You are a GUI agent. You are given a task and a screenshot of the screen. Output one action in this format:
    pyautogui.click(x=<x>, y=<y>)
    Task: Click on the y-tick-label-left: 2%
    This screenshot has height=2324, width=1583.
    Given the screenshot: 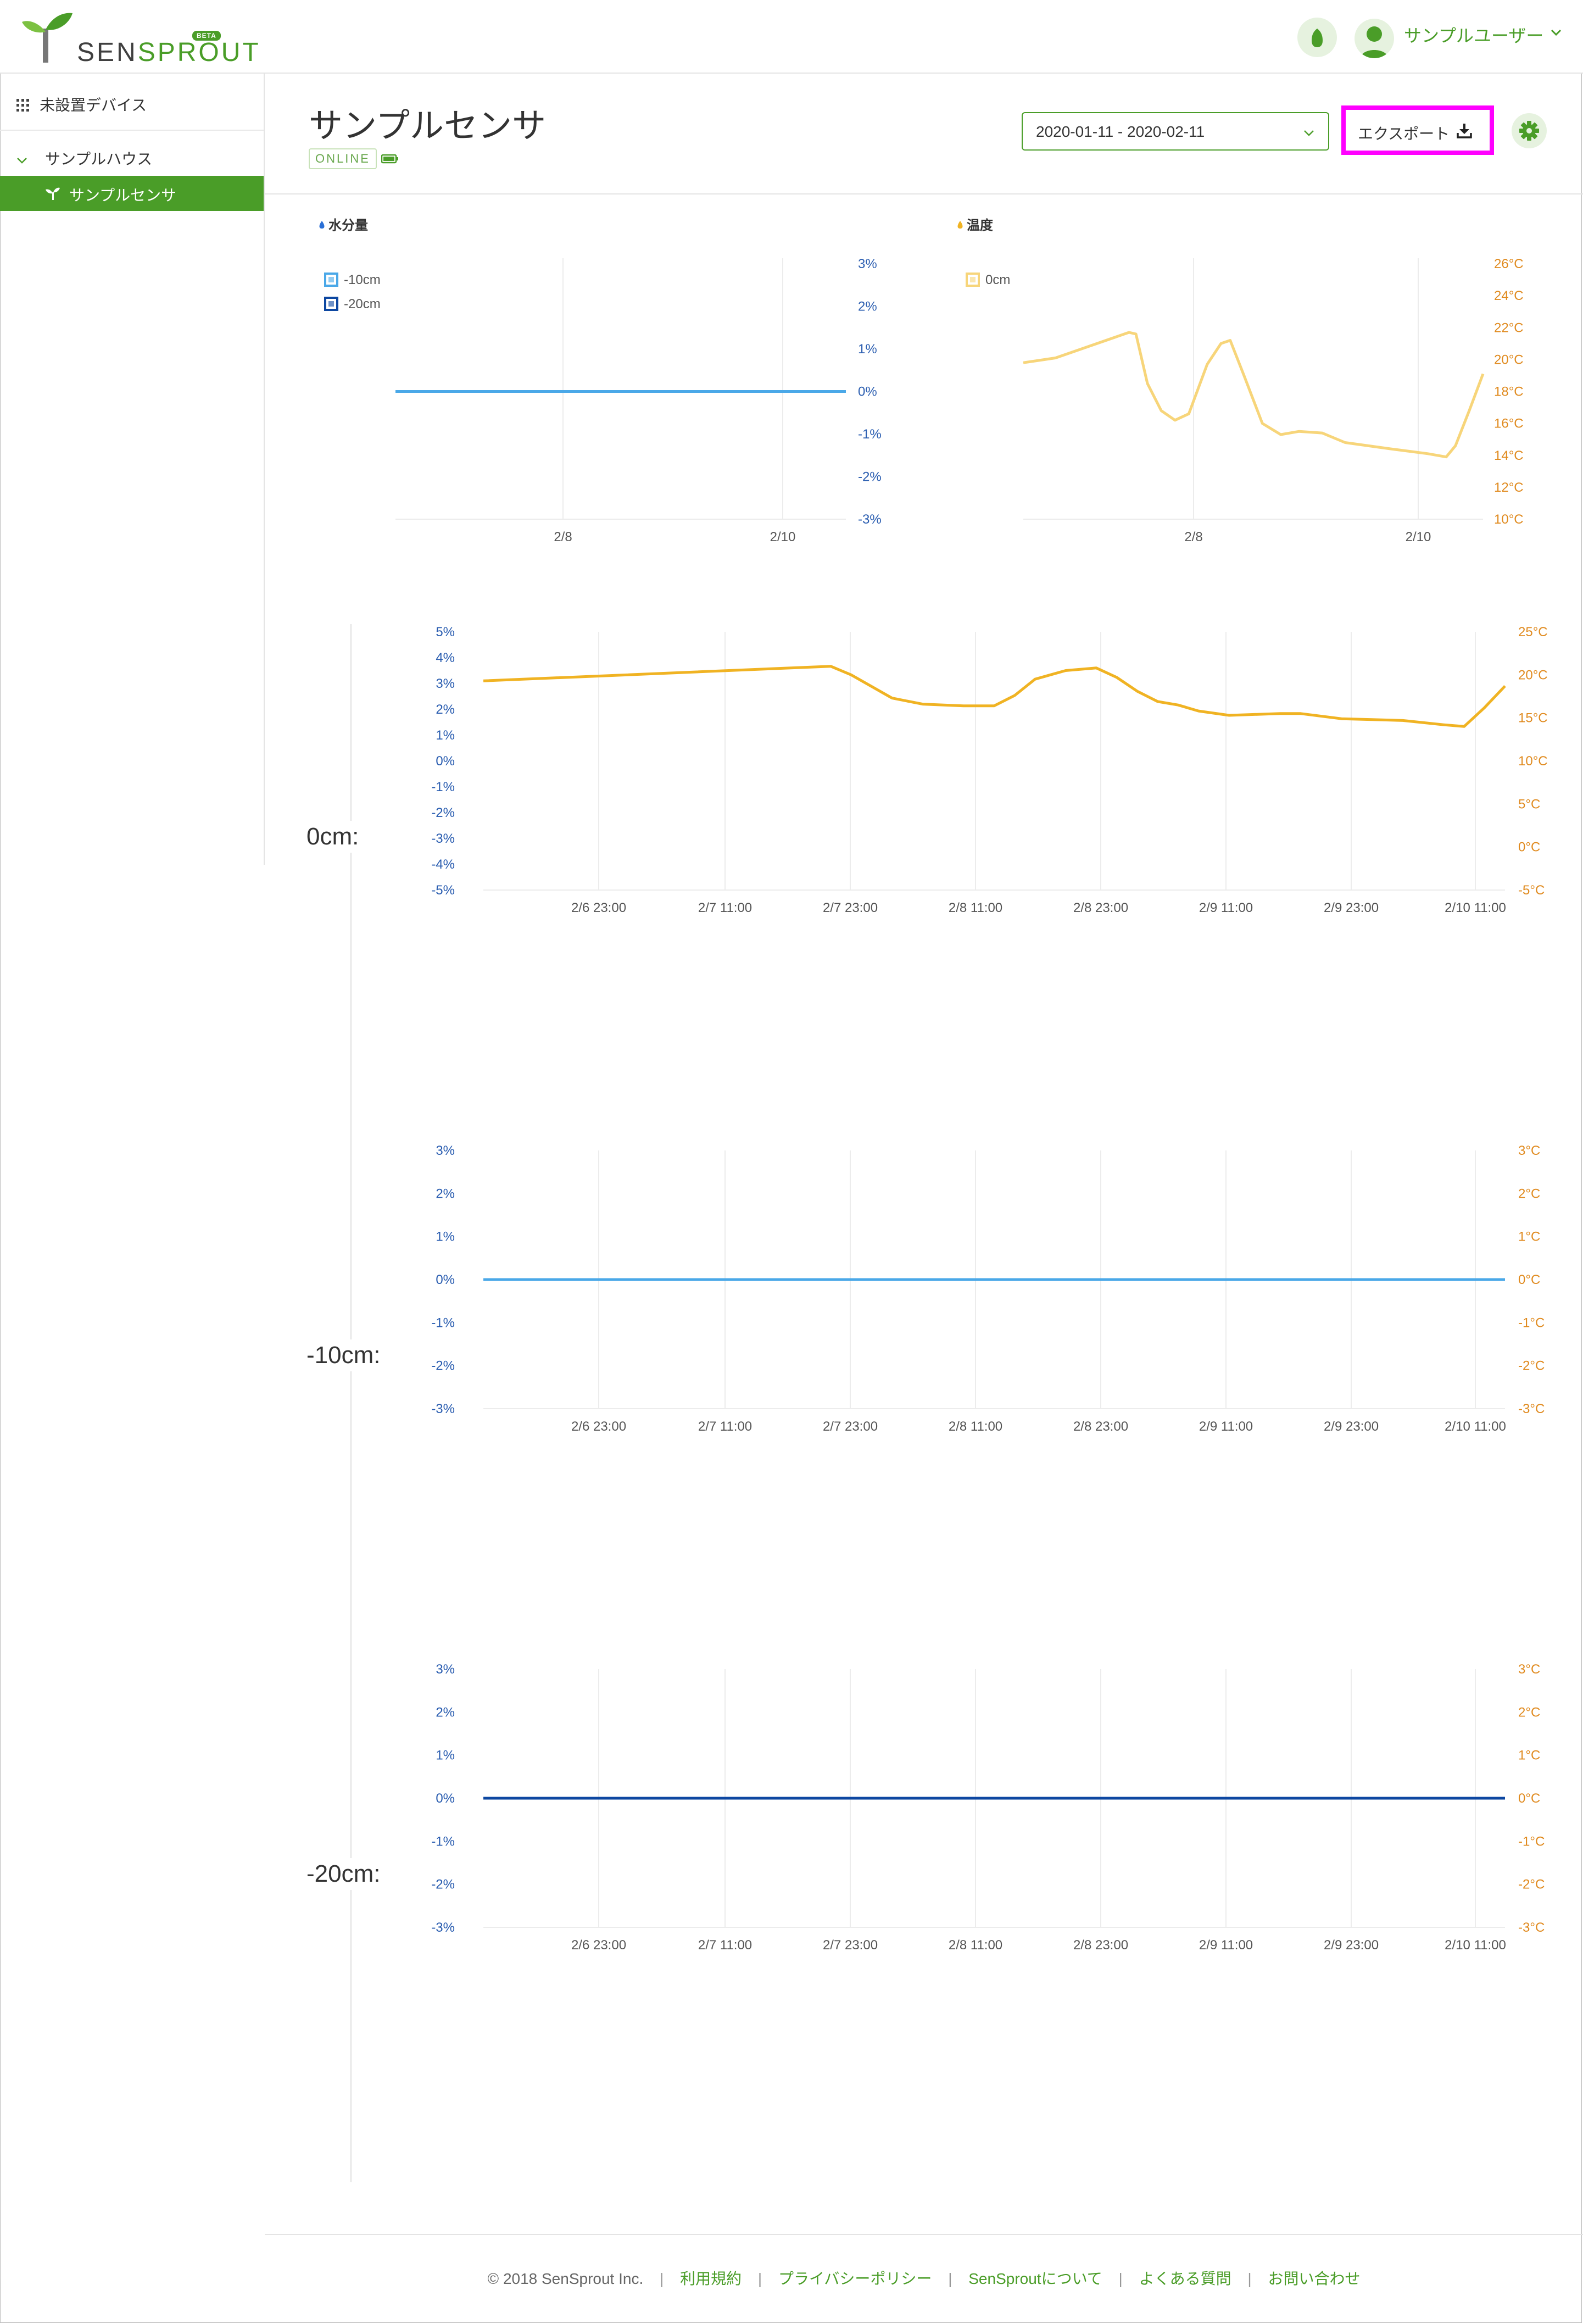 What is the action you would take?
    pyautogui.click(x=446, y=709)
    